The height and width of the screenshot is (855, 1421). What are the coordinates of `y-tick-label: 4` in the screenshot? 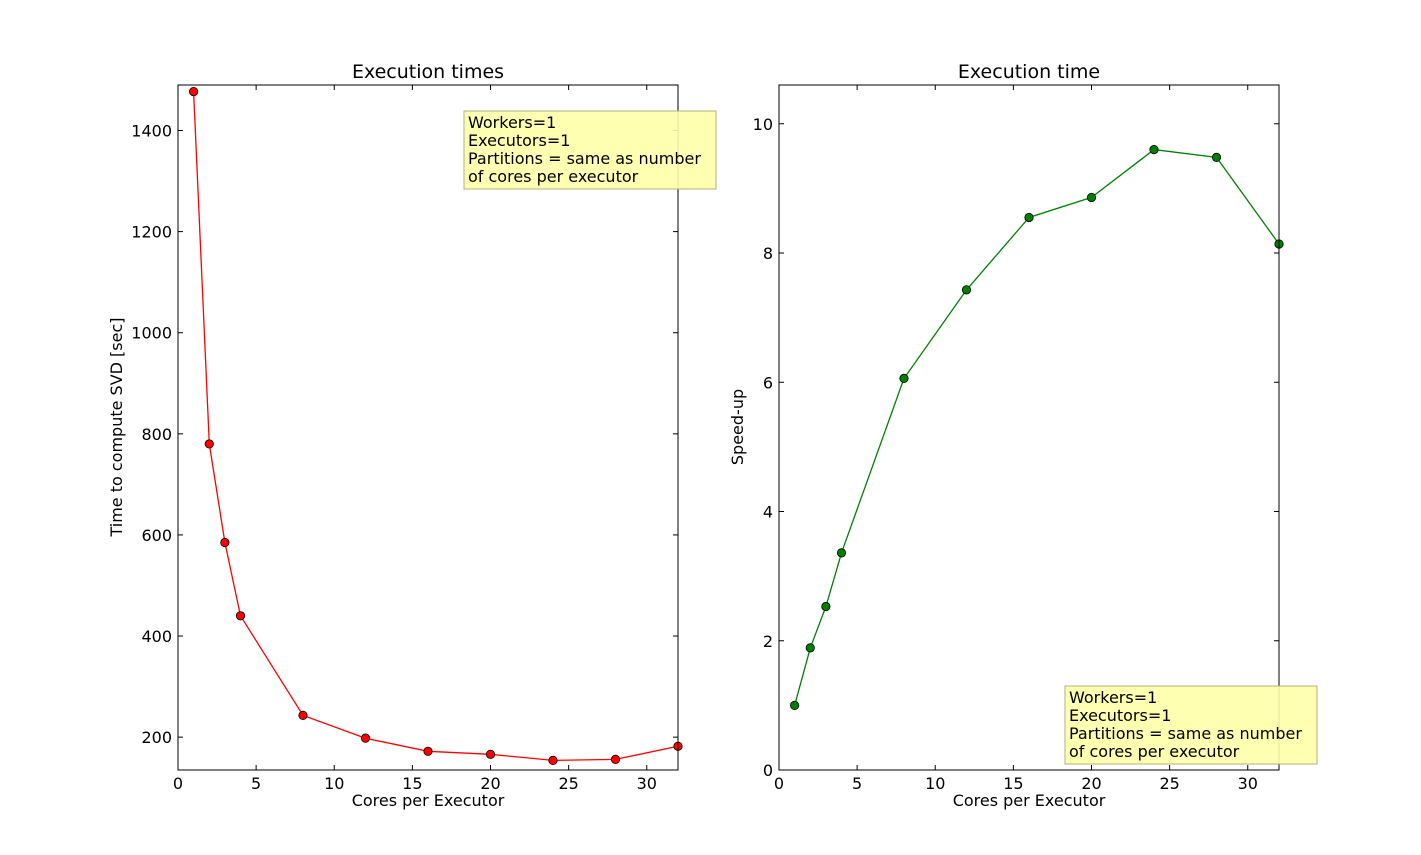 It's located at (768, 512).